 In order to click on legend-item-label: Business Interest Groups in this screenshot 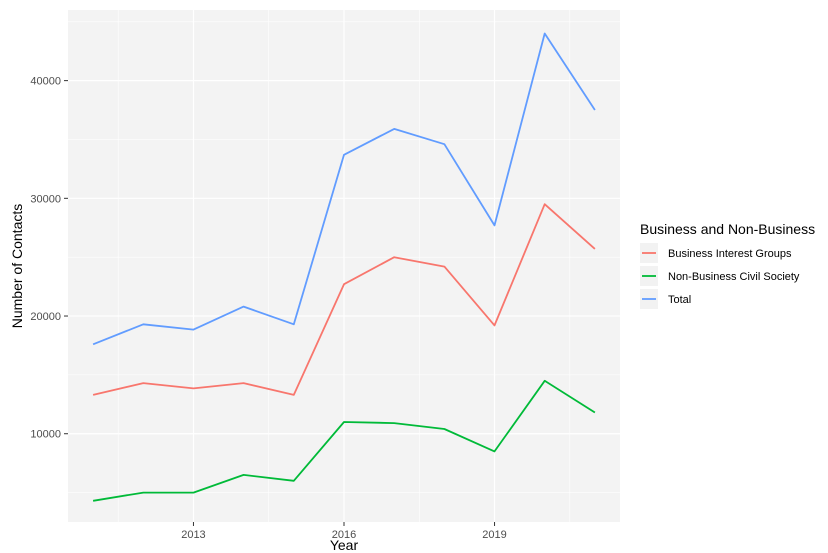, I will do `click(730, 254)`.